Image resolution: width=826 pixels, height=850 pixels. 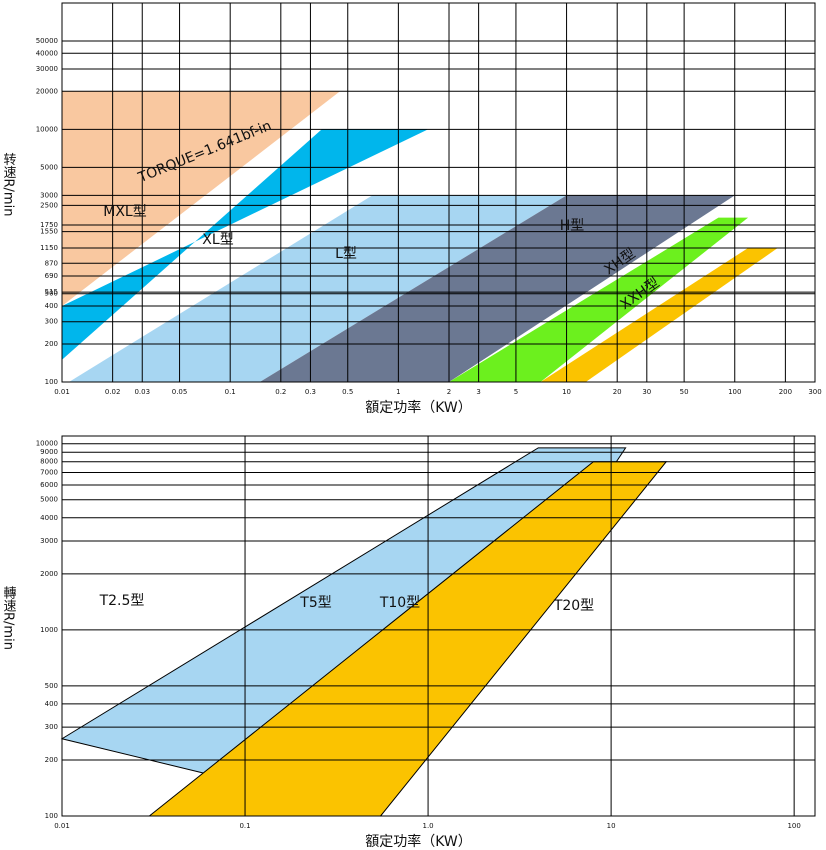 I want to click on y-tick-label: 2500, so click(x=49, y=205).